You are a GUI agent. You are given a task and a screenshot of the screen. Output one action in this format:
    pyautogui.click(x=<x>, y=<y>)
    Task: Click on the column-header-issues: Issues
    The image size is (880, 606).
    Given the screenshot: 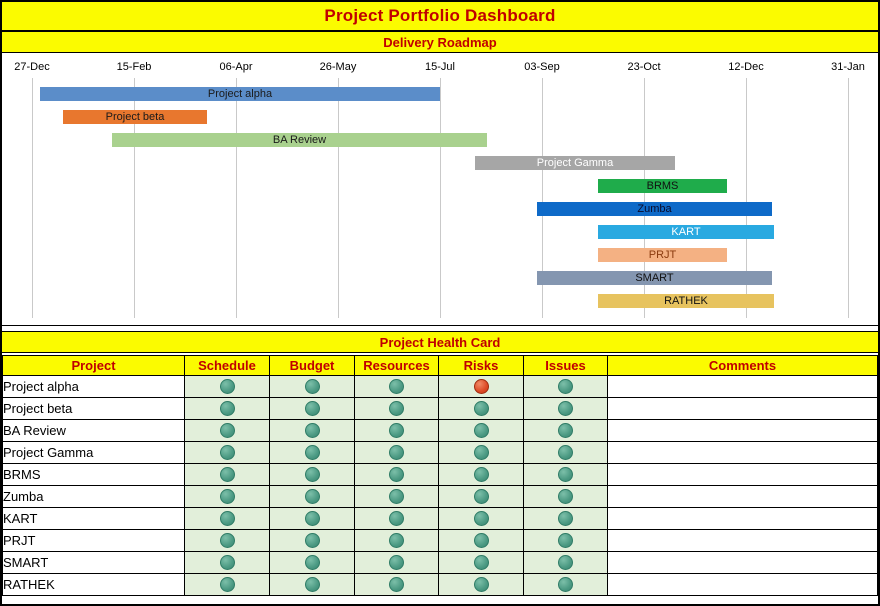 What is the action you would take?
    pyautogui.click(x=565, y=365)
    